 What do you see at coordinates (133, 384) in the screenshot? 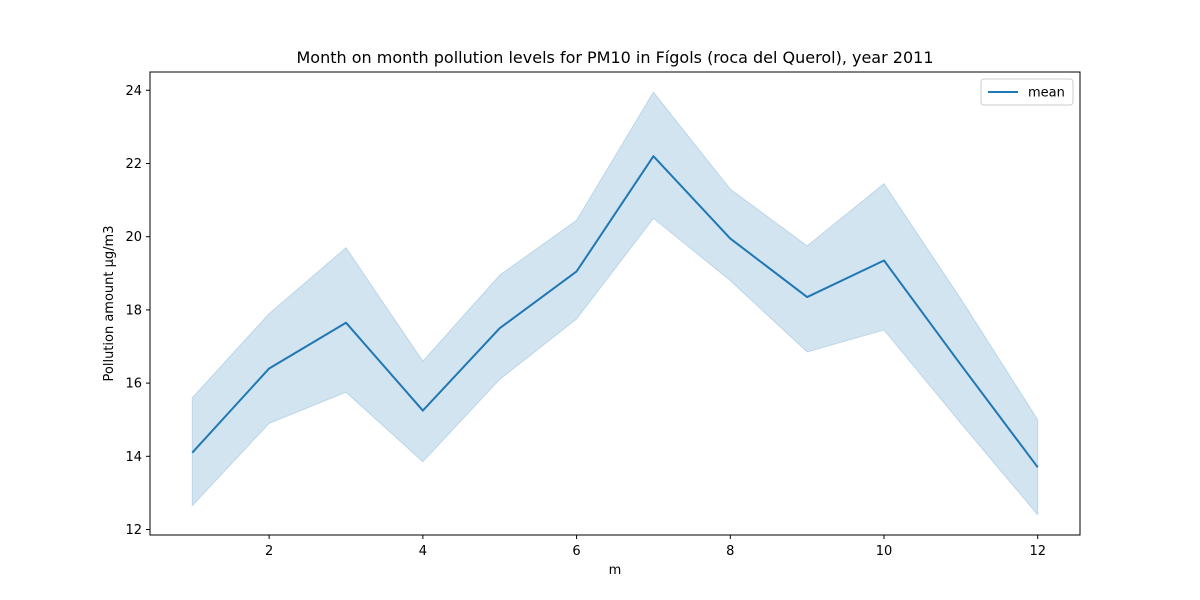
I see `y-tick-label: 16` at bounding box center [133, 384].